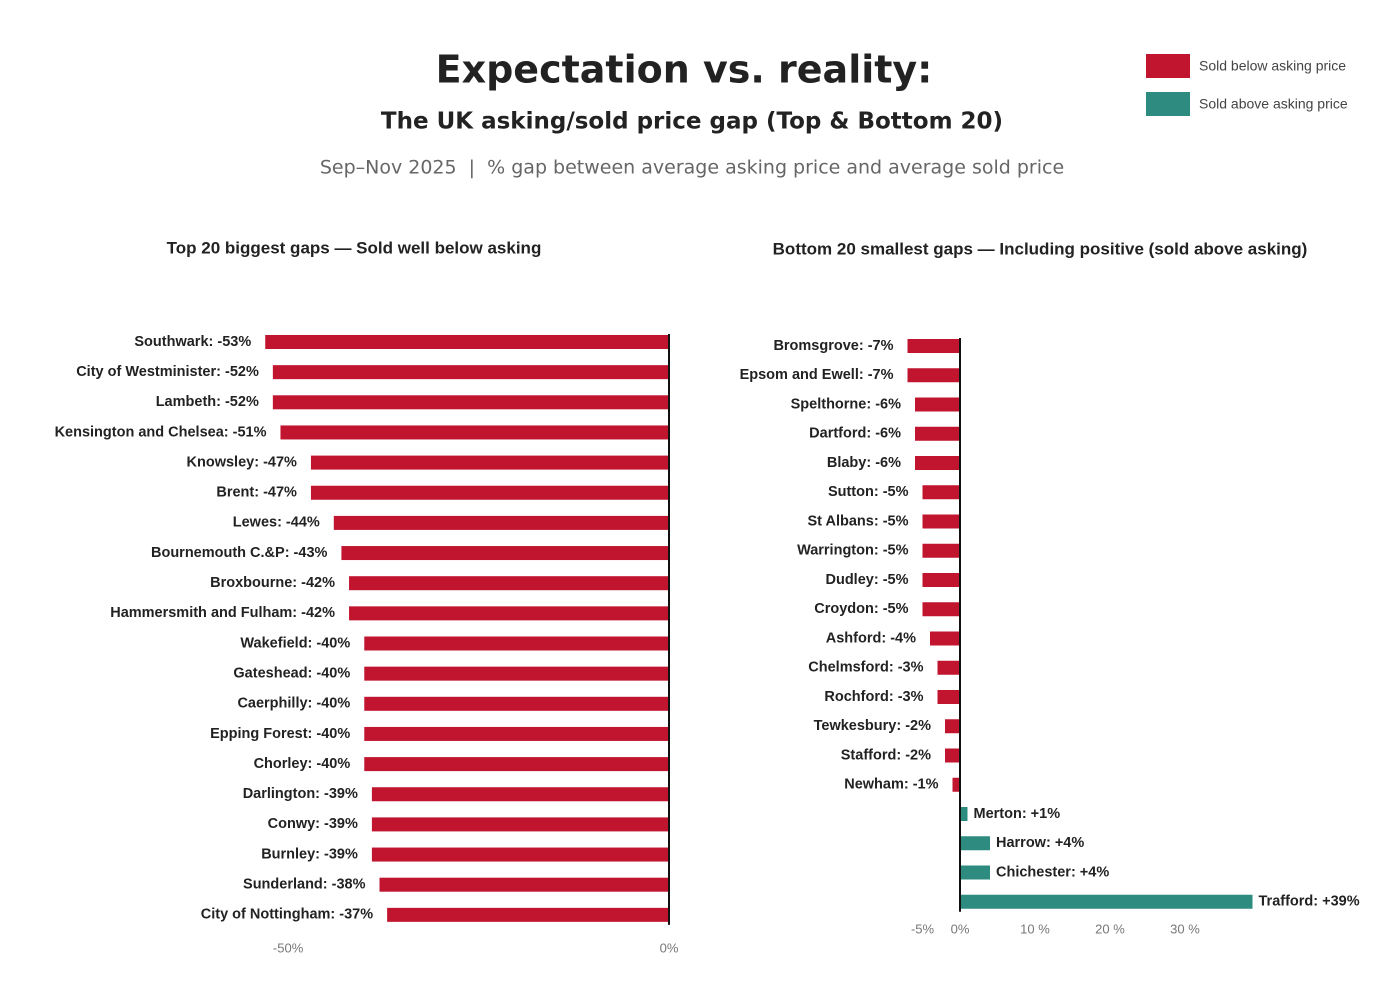 This screenshot has height=992, width=1400. What do you see at coordinates (864, 463) in the screenshot?
I see `bar-label: Blaby: -6%` at bounding box center [864, 463].